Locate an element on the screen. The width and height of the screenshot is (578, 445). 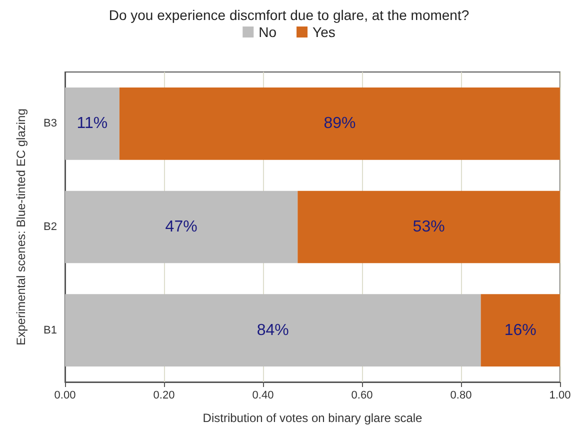
data-label: 84% is located at coordinates (272, 330).